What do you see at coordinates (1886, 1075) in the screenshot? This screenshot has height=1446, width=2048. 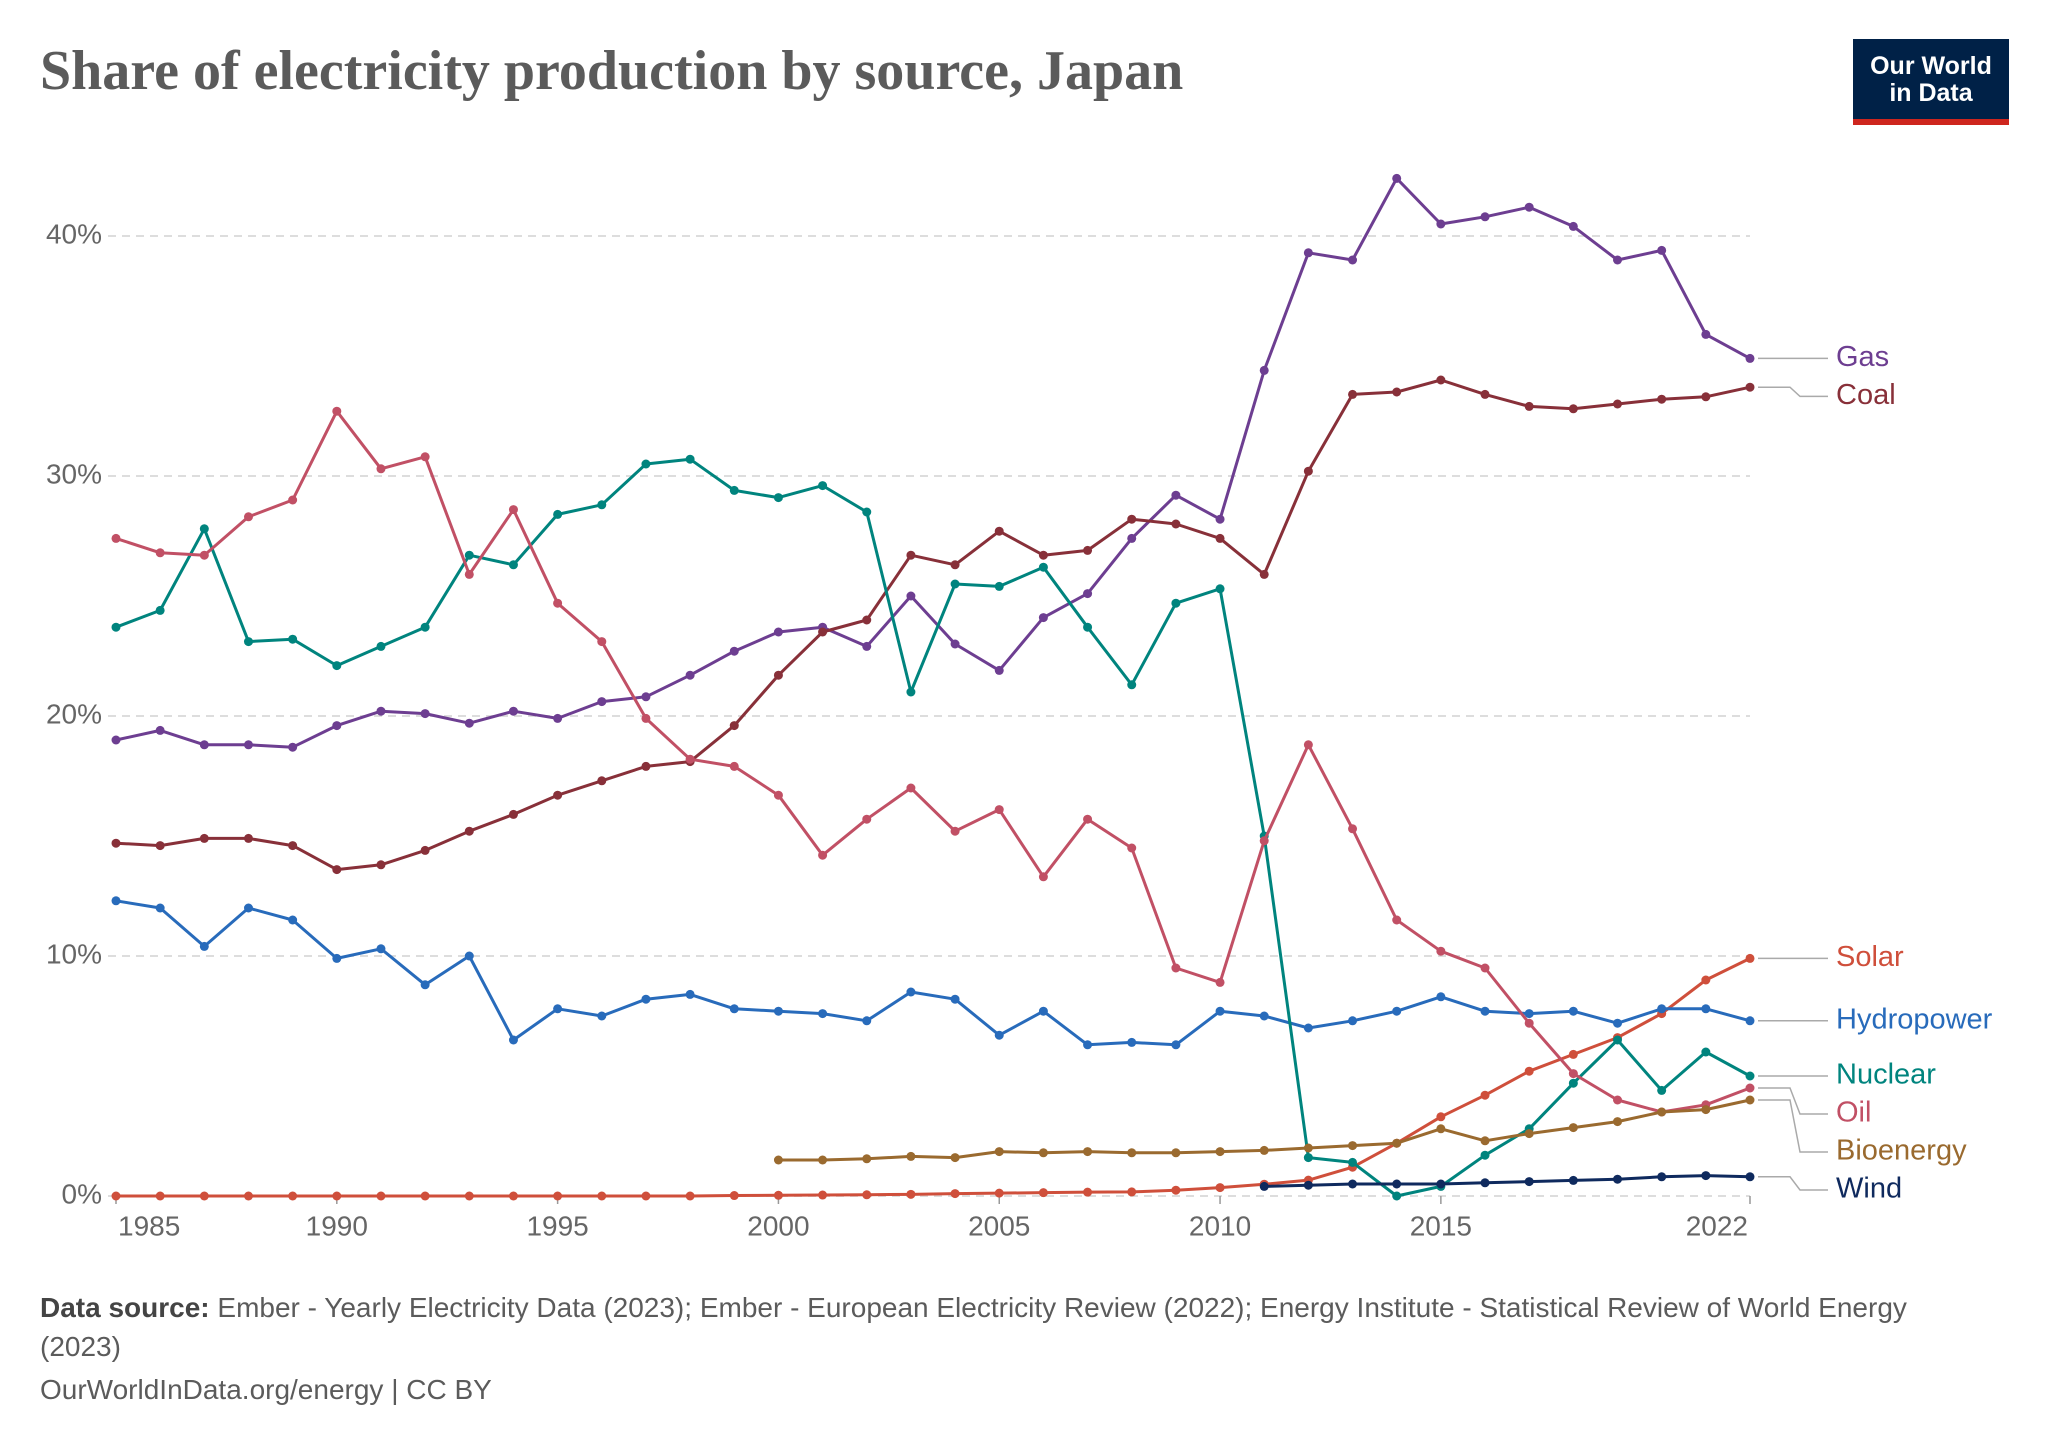 I see `series-label: Nuclear` at bounding box center [1886, 1075].